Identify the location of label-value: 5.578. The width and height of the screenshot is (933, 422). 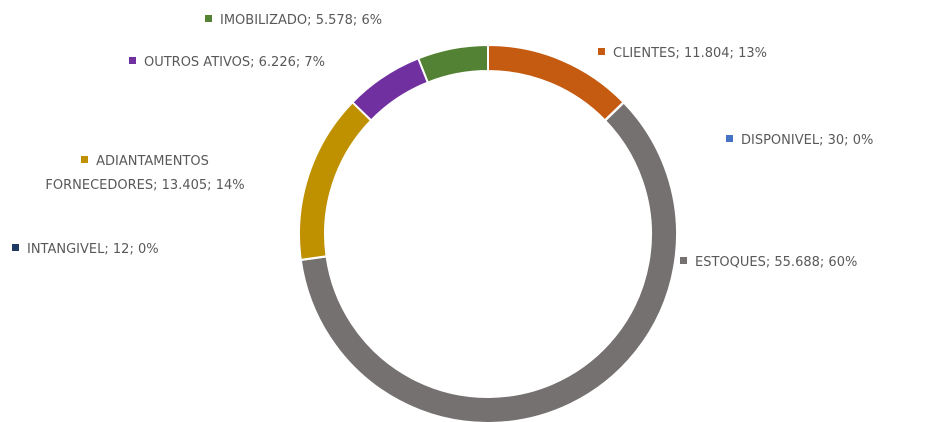
(334, 20).